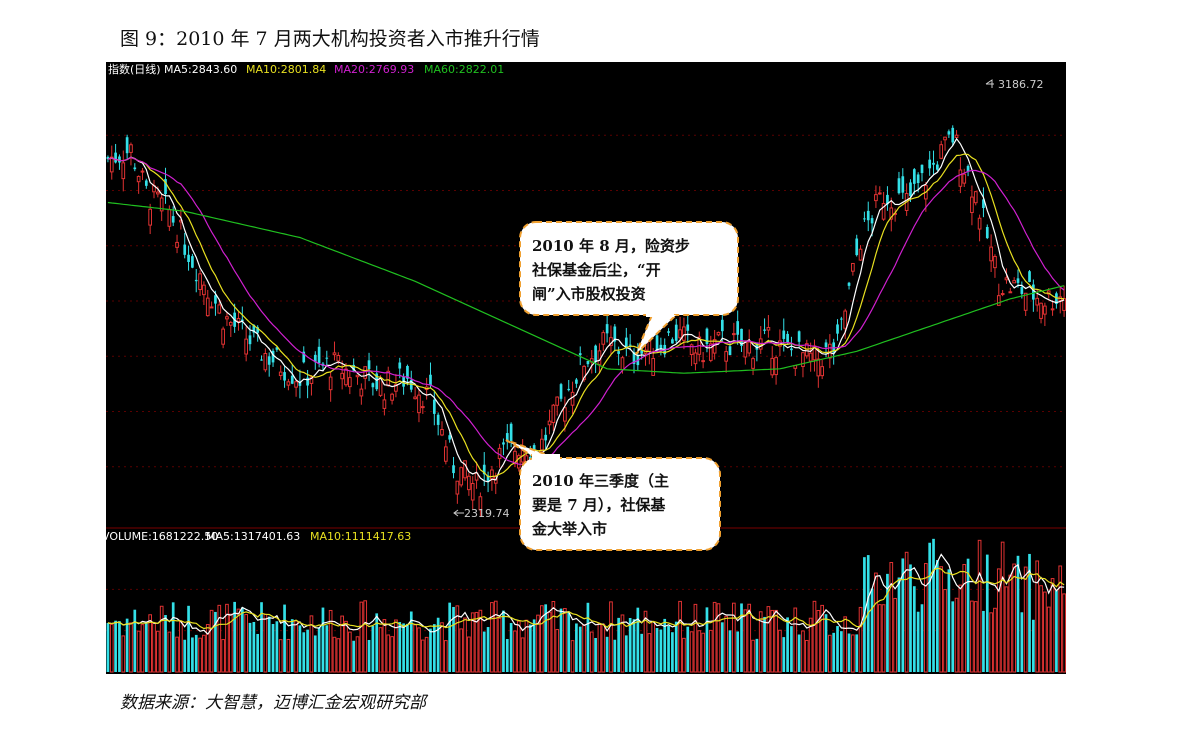  I want to click on callout1-line1: 2010 年 8 月，险资步, so click(611, 246).